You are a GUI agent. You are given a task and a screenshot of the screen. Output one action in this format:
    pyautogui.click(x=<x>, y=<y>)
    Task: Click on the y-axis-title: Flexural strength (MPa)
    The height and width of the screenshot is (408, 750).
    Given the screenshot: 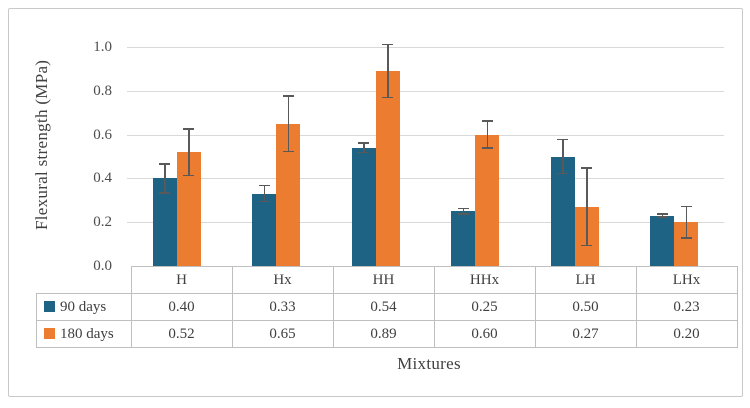 What is the action you would take?
    pyautogui.click(x=41, y=145)
    